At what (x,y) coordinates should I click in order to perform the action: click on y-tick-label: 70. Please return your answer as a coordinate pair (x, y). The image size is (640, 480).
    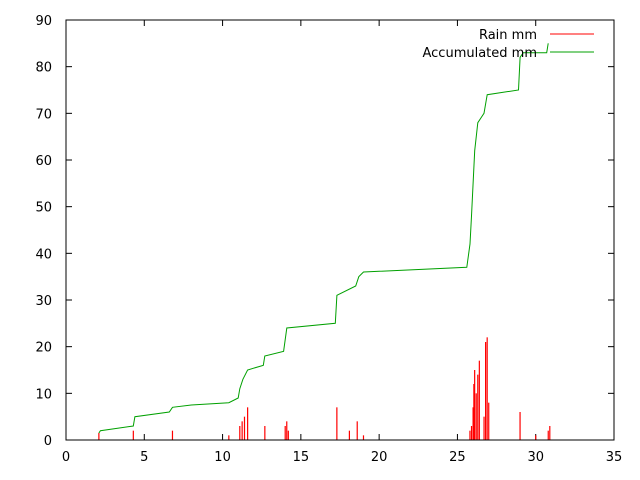
    Looking at the image, I should click on (43, 114).